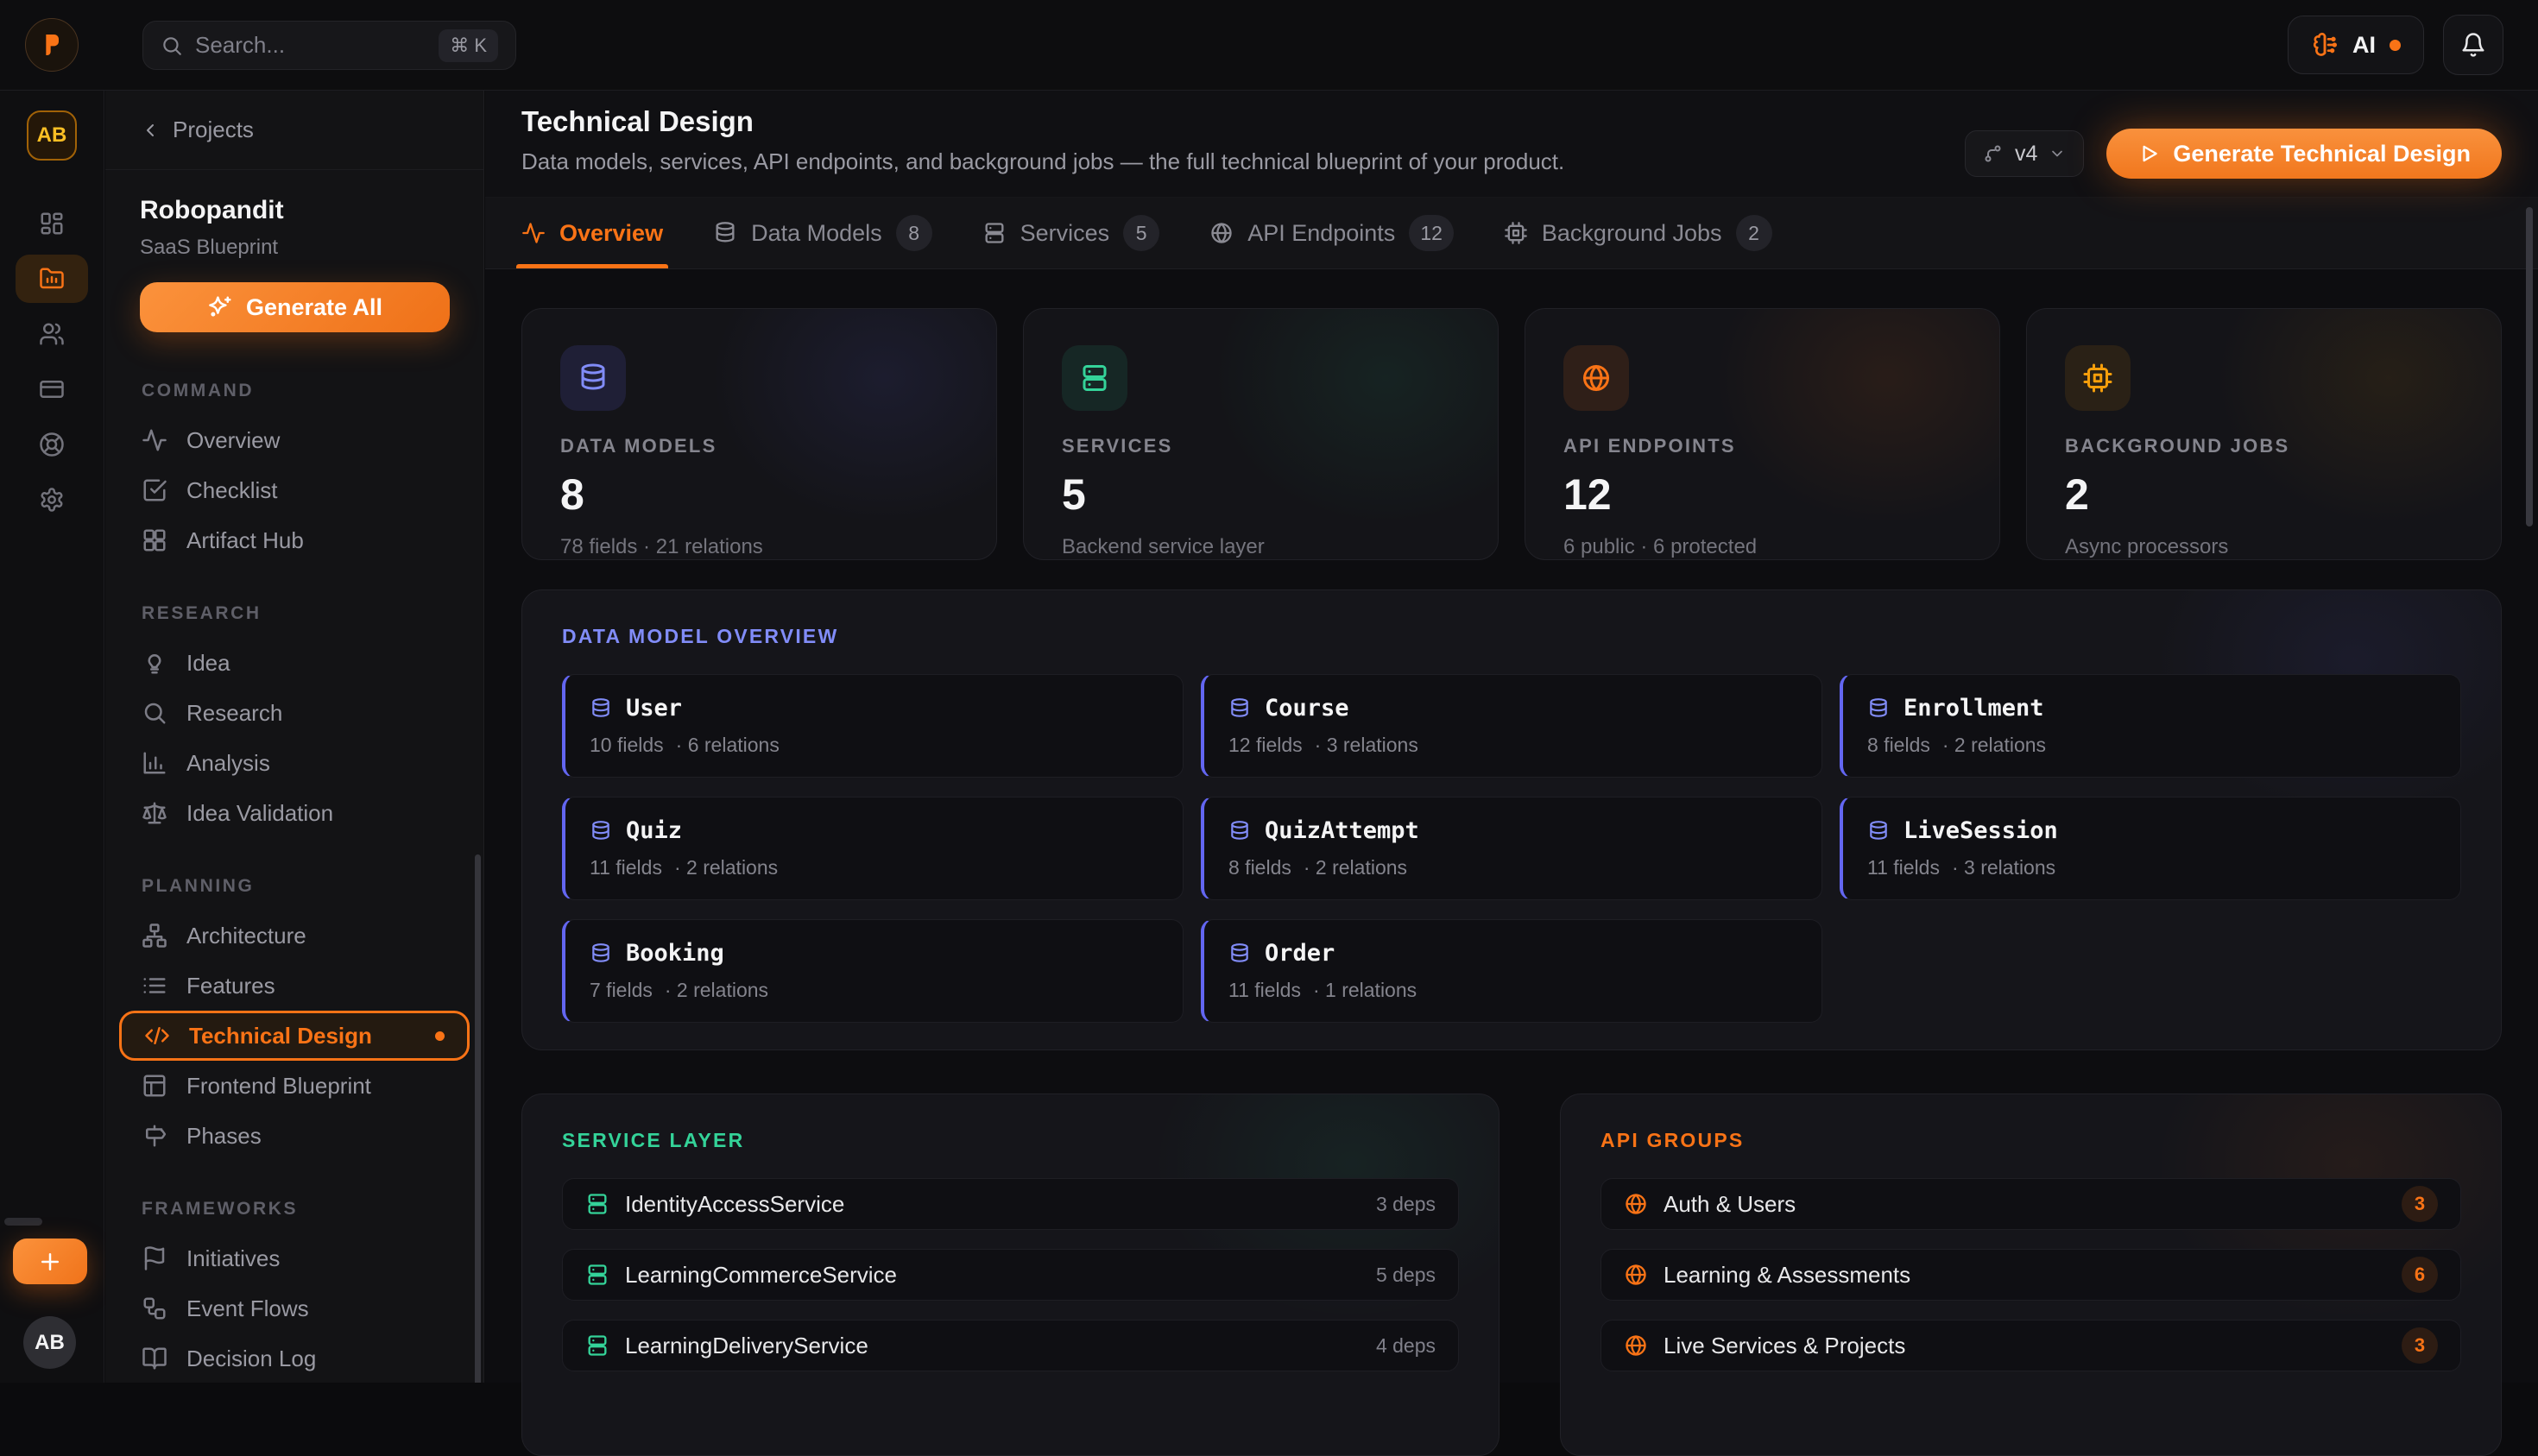 Image resolution: width=2538 pixels, height=1456 pixels. What do you see at coordinates (1010, 1275) in the screenshot?
I see `service-row-learningcommerceservice: LearningCommerceService 5 deps` at bounding box center [1010, 1275].